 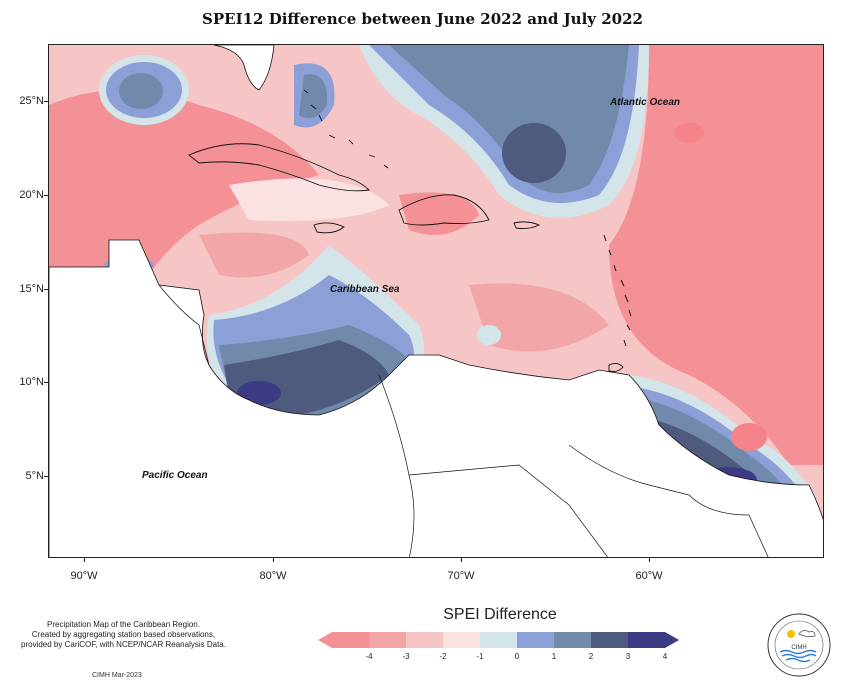 What do you see at coordinates (279, 167) in the screenshot?
I see `cuba-outline` at bounding box center [279, 167].